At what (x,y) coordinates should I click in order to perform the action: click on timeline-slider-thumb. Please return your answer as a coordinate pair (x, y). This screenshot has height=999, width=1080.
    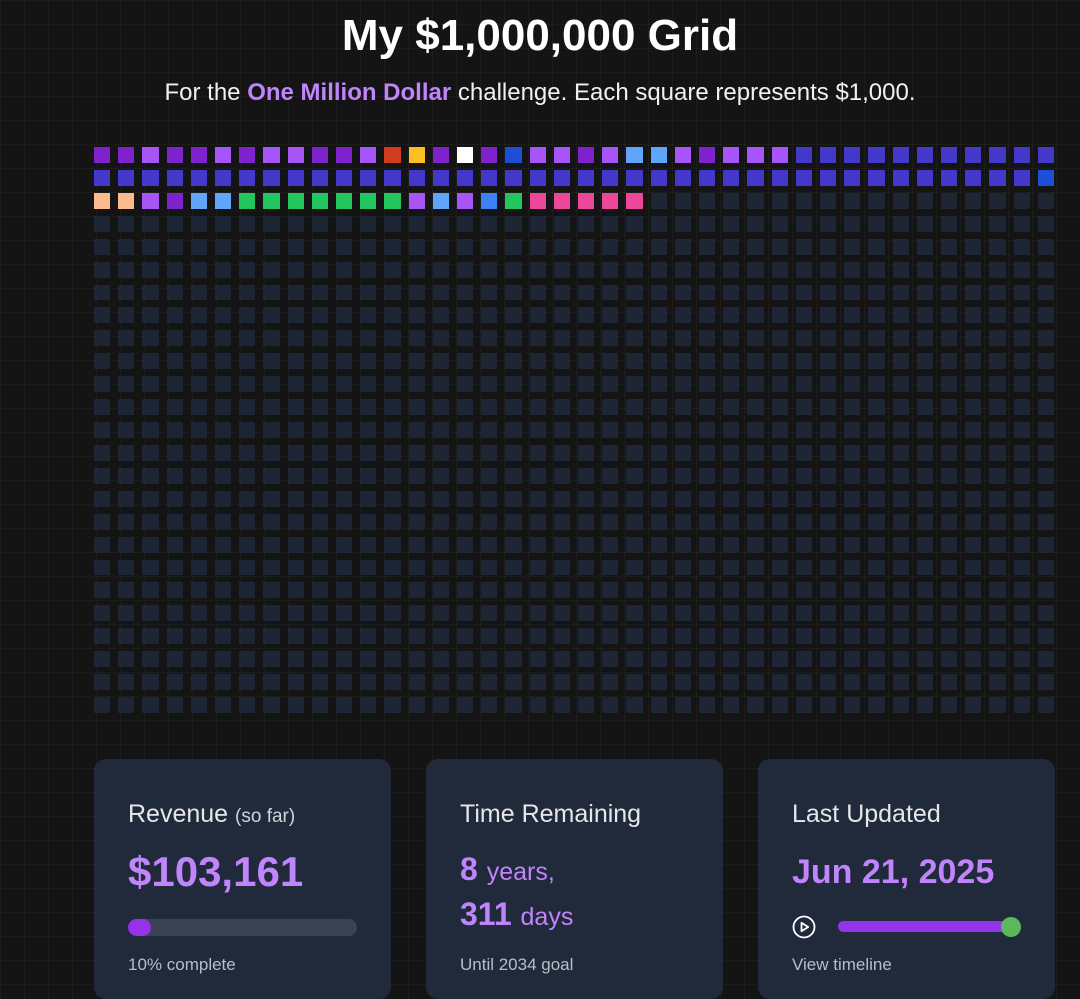
    Looking at the image, I should click on (1011, 927).